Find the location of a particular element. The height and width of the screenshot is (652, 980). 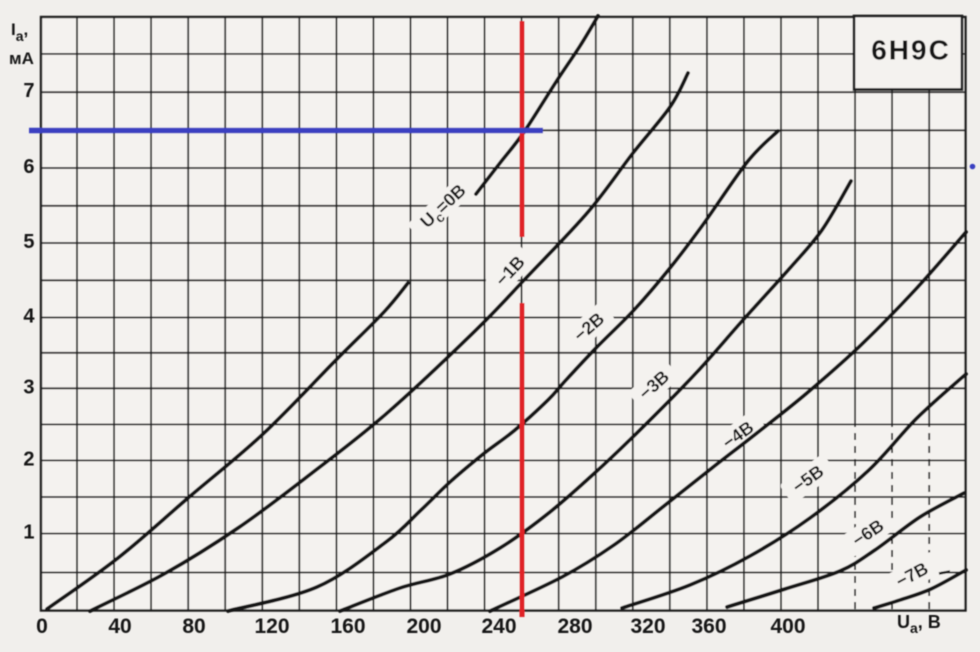

svg-text: 280 is located at coordinates (574, 626).